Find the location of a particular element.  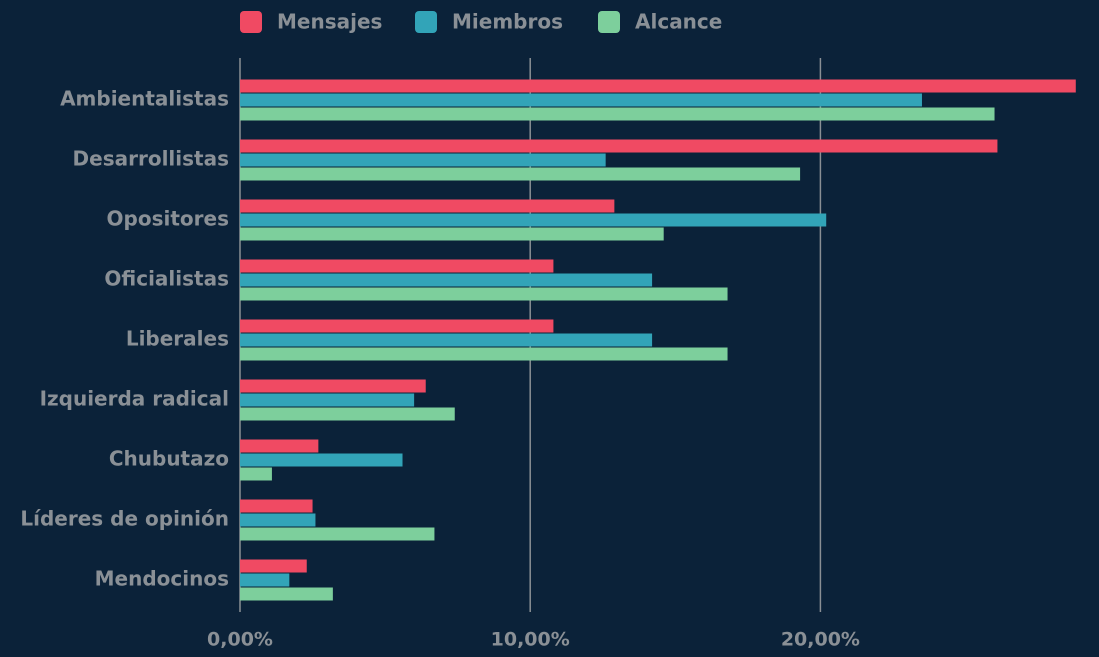

x-tick-label: 10,00% is located at coordinates (530, 640).